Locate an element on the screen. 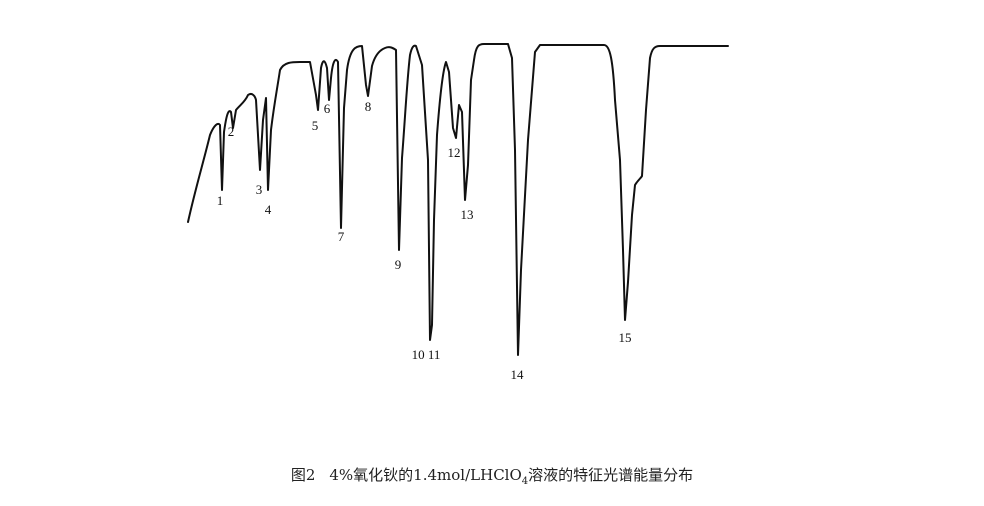  caption-text: 4%氧化钬的1.4mol/LHClO is located at coordinates (425, 475).